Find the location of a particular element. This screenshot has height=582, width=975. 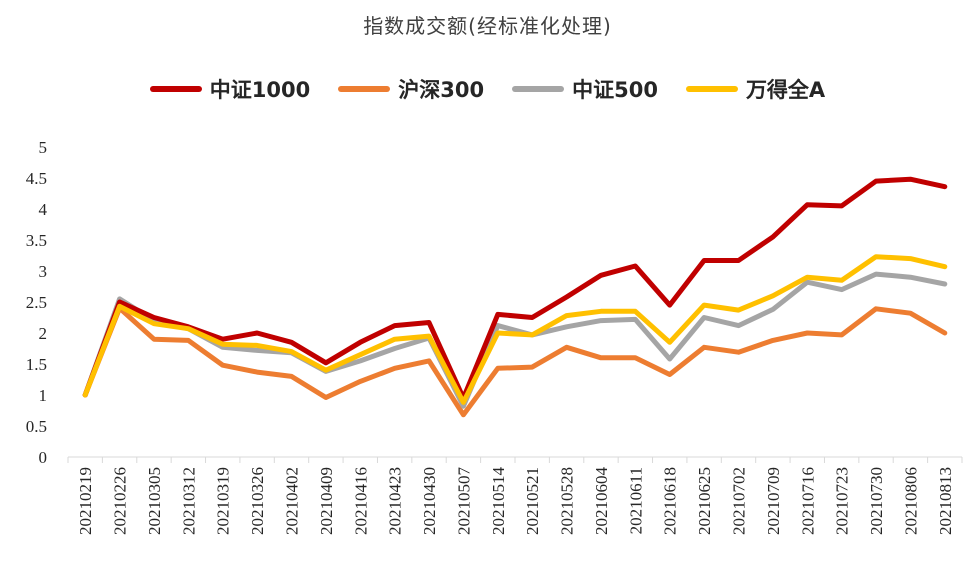

y-tick-label: 5 is located at coordinates (43, 147).